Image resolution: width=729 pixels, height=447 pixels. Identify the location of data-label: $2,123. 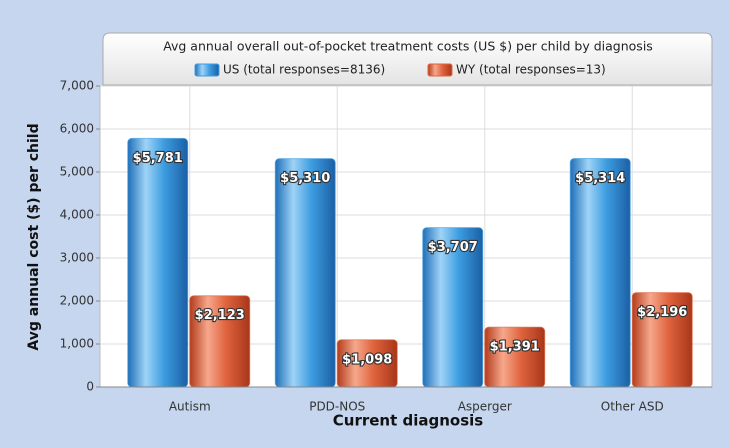
(220, 315).